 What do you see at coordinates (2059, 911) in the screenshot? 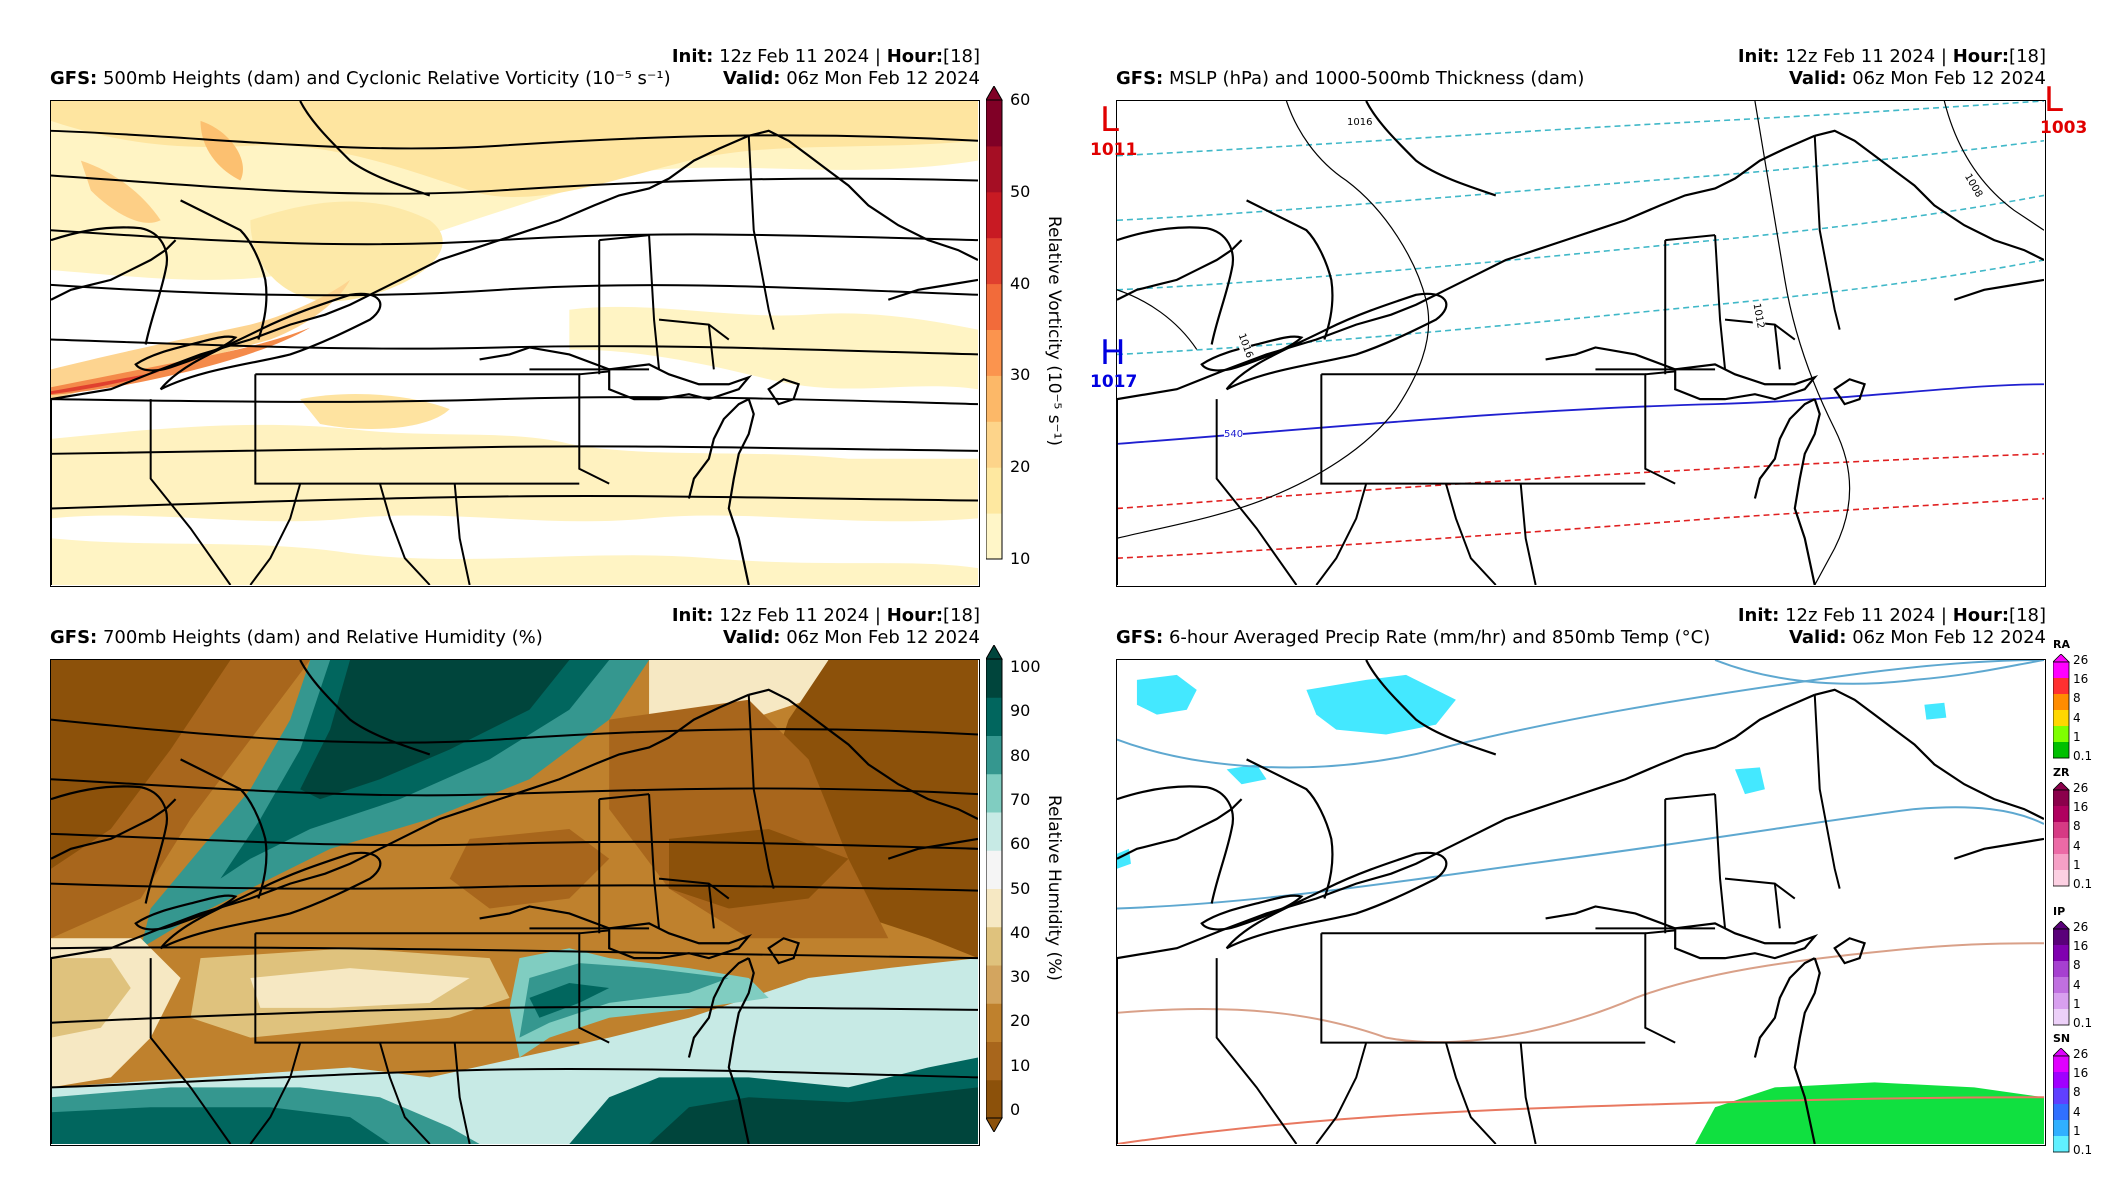
I see `precip-type-label: IP` at bounding box center [2059, 911].